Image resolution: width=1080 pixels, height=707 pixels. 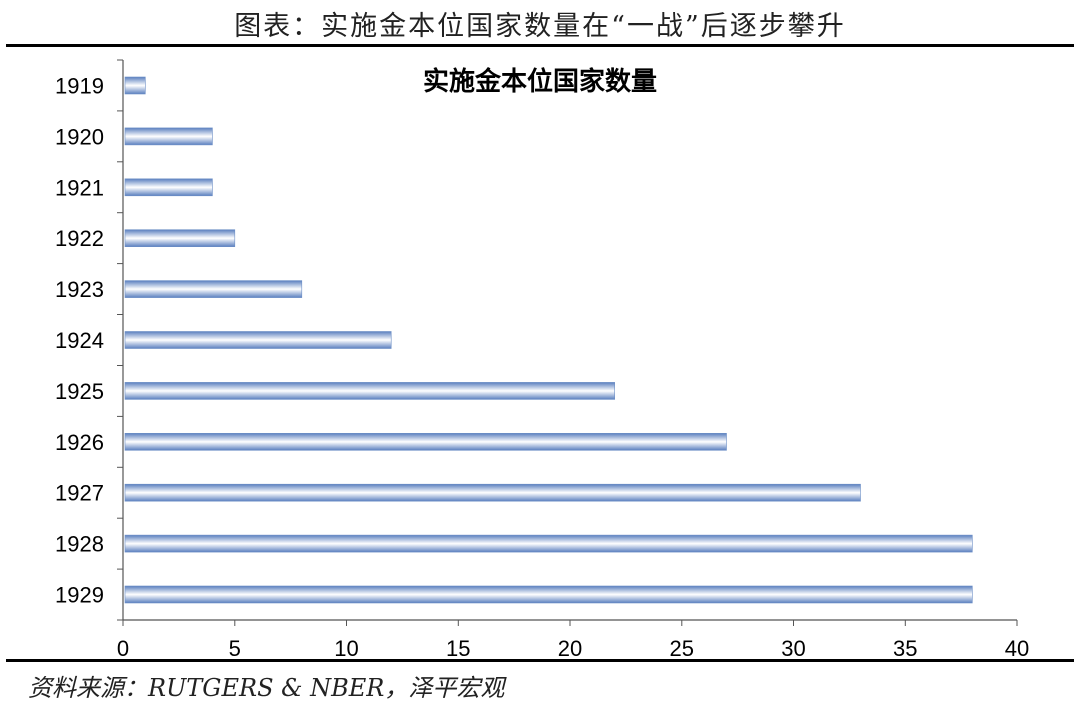 What do you see at coordinates (135, 85) in the screenshot?
I see `bar-1919` at bounding box center [135, 85].